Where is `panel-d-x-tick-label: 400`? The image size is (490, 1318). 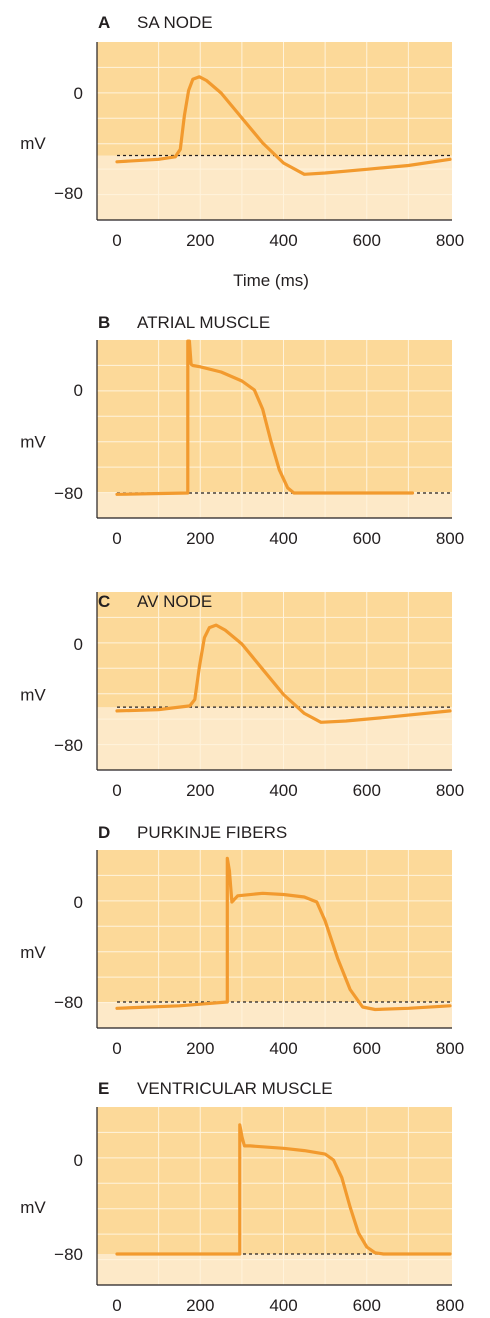 panel-d-x-tick-label: 400 is located at coordinates (283, 1048).